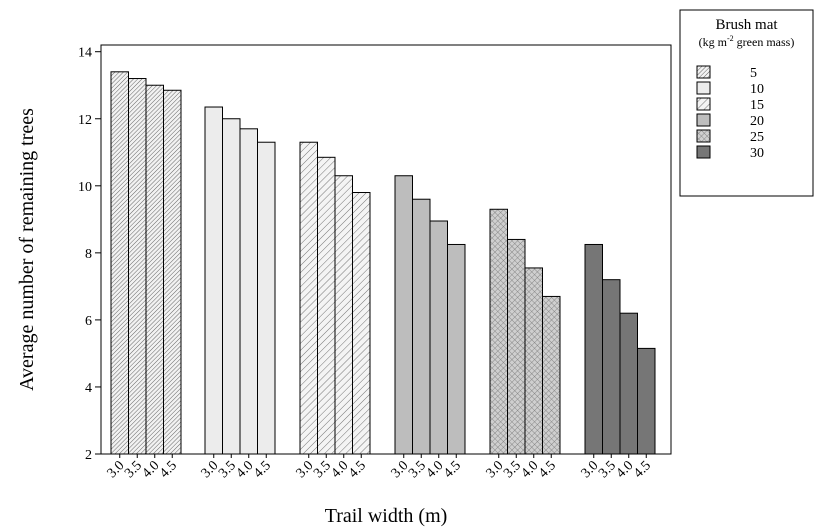 This screenshot has width=815, height=529. I want to click on bar-20-3.0, so click(403, 315).